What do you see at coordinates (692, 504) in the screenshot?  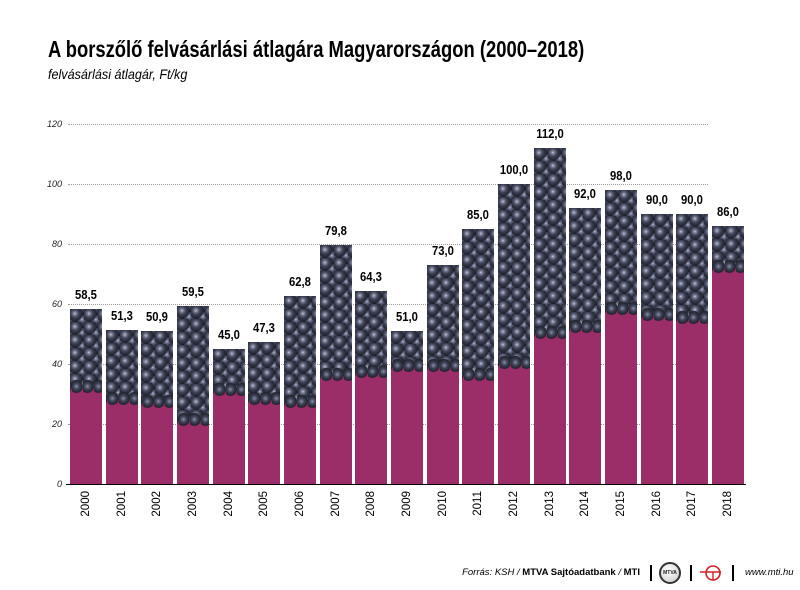 I see `category-label: 2017` at bounding box center [692, 504].